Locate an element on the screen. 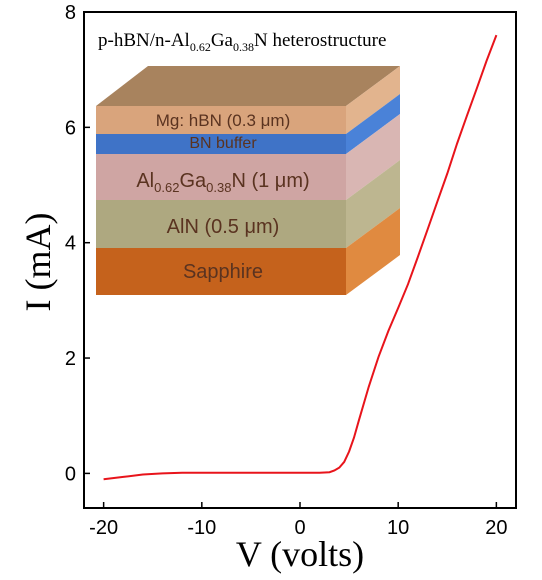 Image resolution: width=542 pixels, height=580 pixels. x-tick-label: -20 is located at coordinates (103, 528).